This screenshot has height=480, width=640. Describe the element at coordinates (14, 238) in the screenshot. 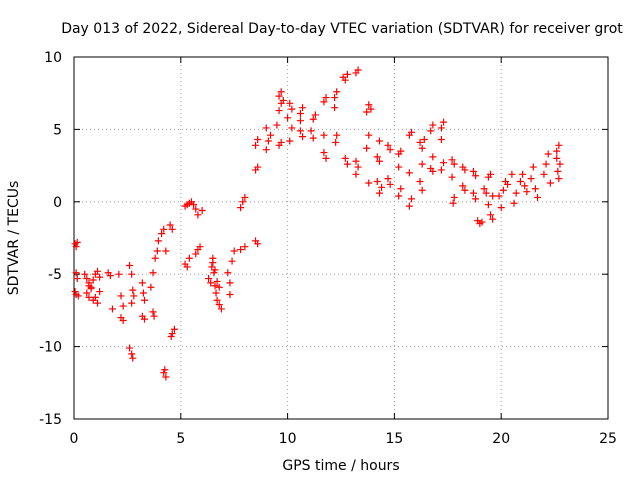

I see `y-axis-label: SDTVAR / TECUs` at that location.